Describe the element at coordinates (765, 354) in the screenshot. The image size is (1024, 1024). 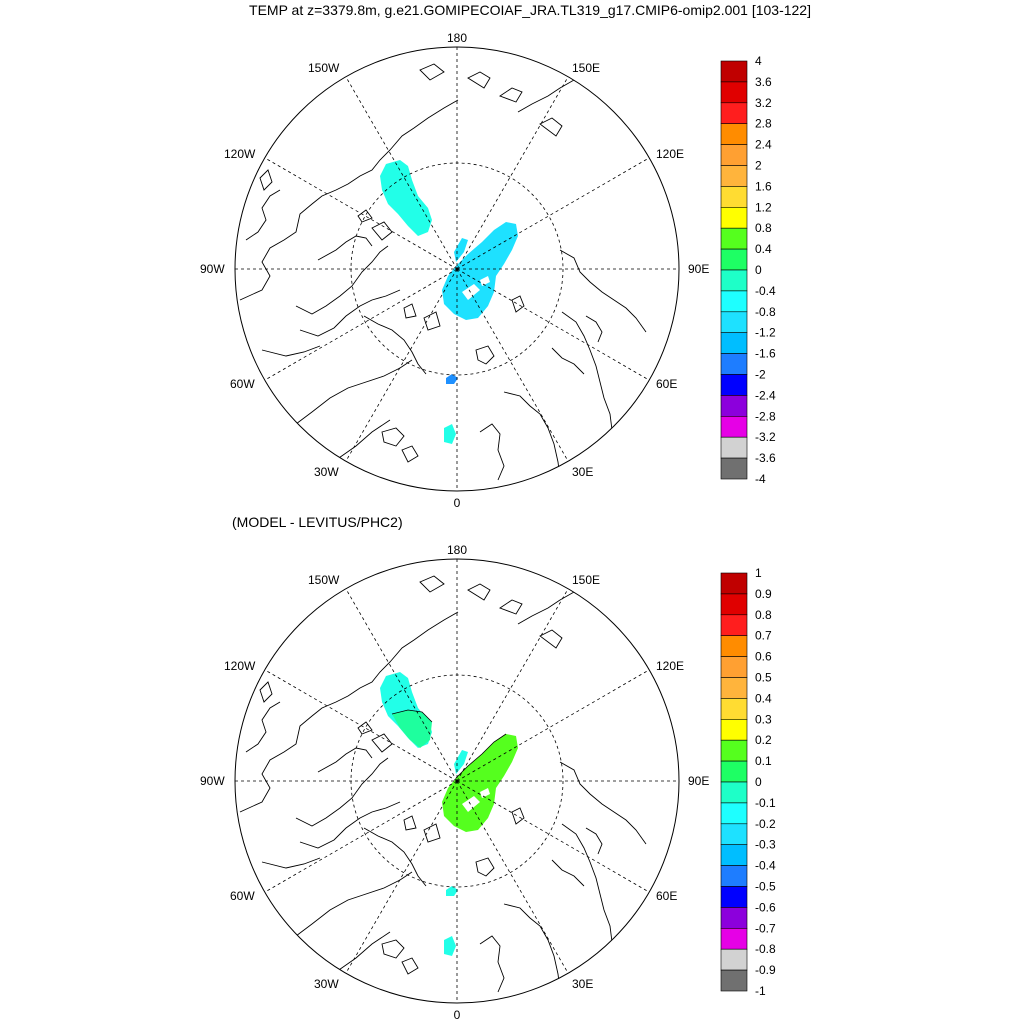
I see `top-colorbar-tick-label: -1.6` at that location.